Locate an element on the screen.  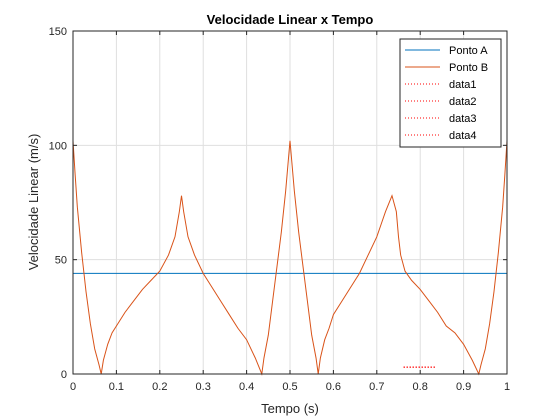
legend-label: Ponto B is located at coordinates (468, 68).